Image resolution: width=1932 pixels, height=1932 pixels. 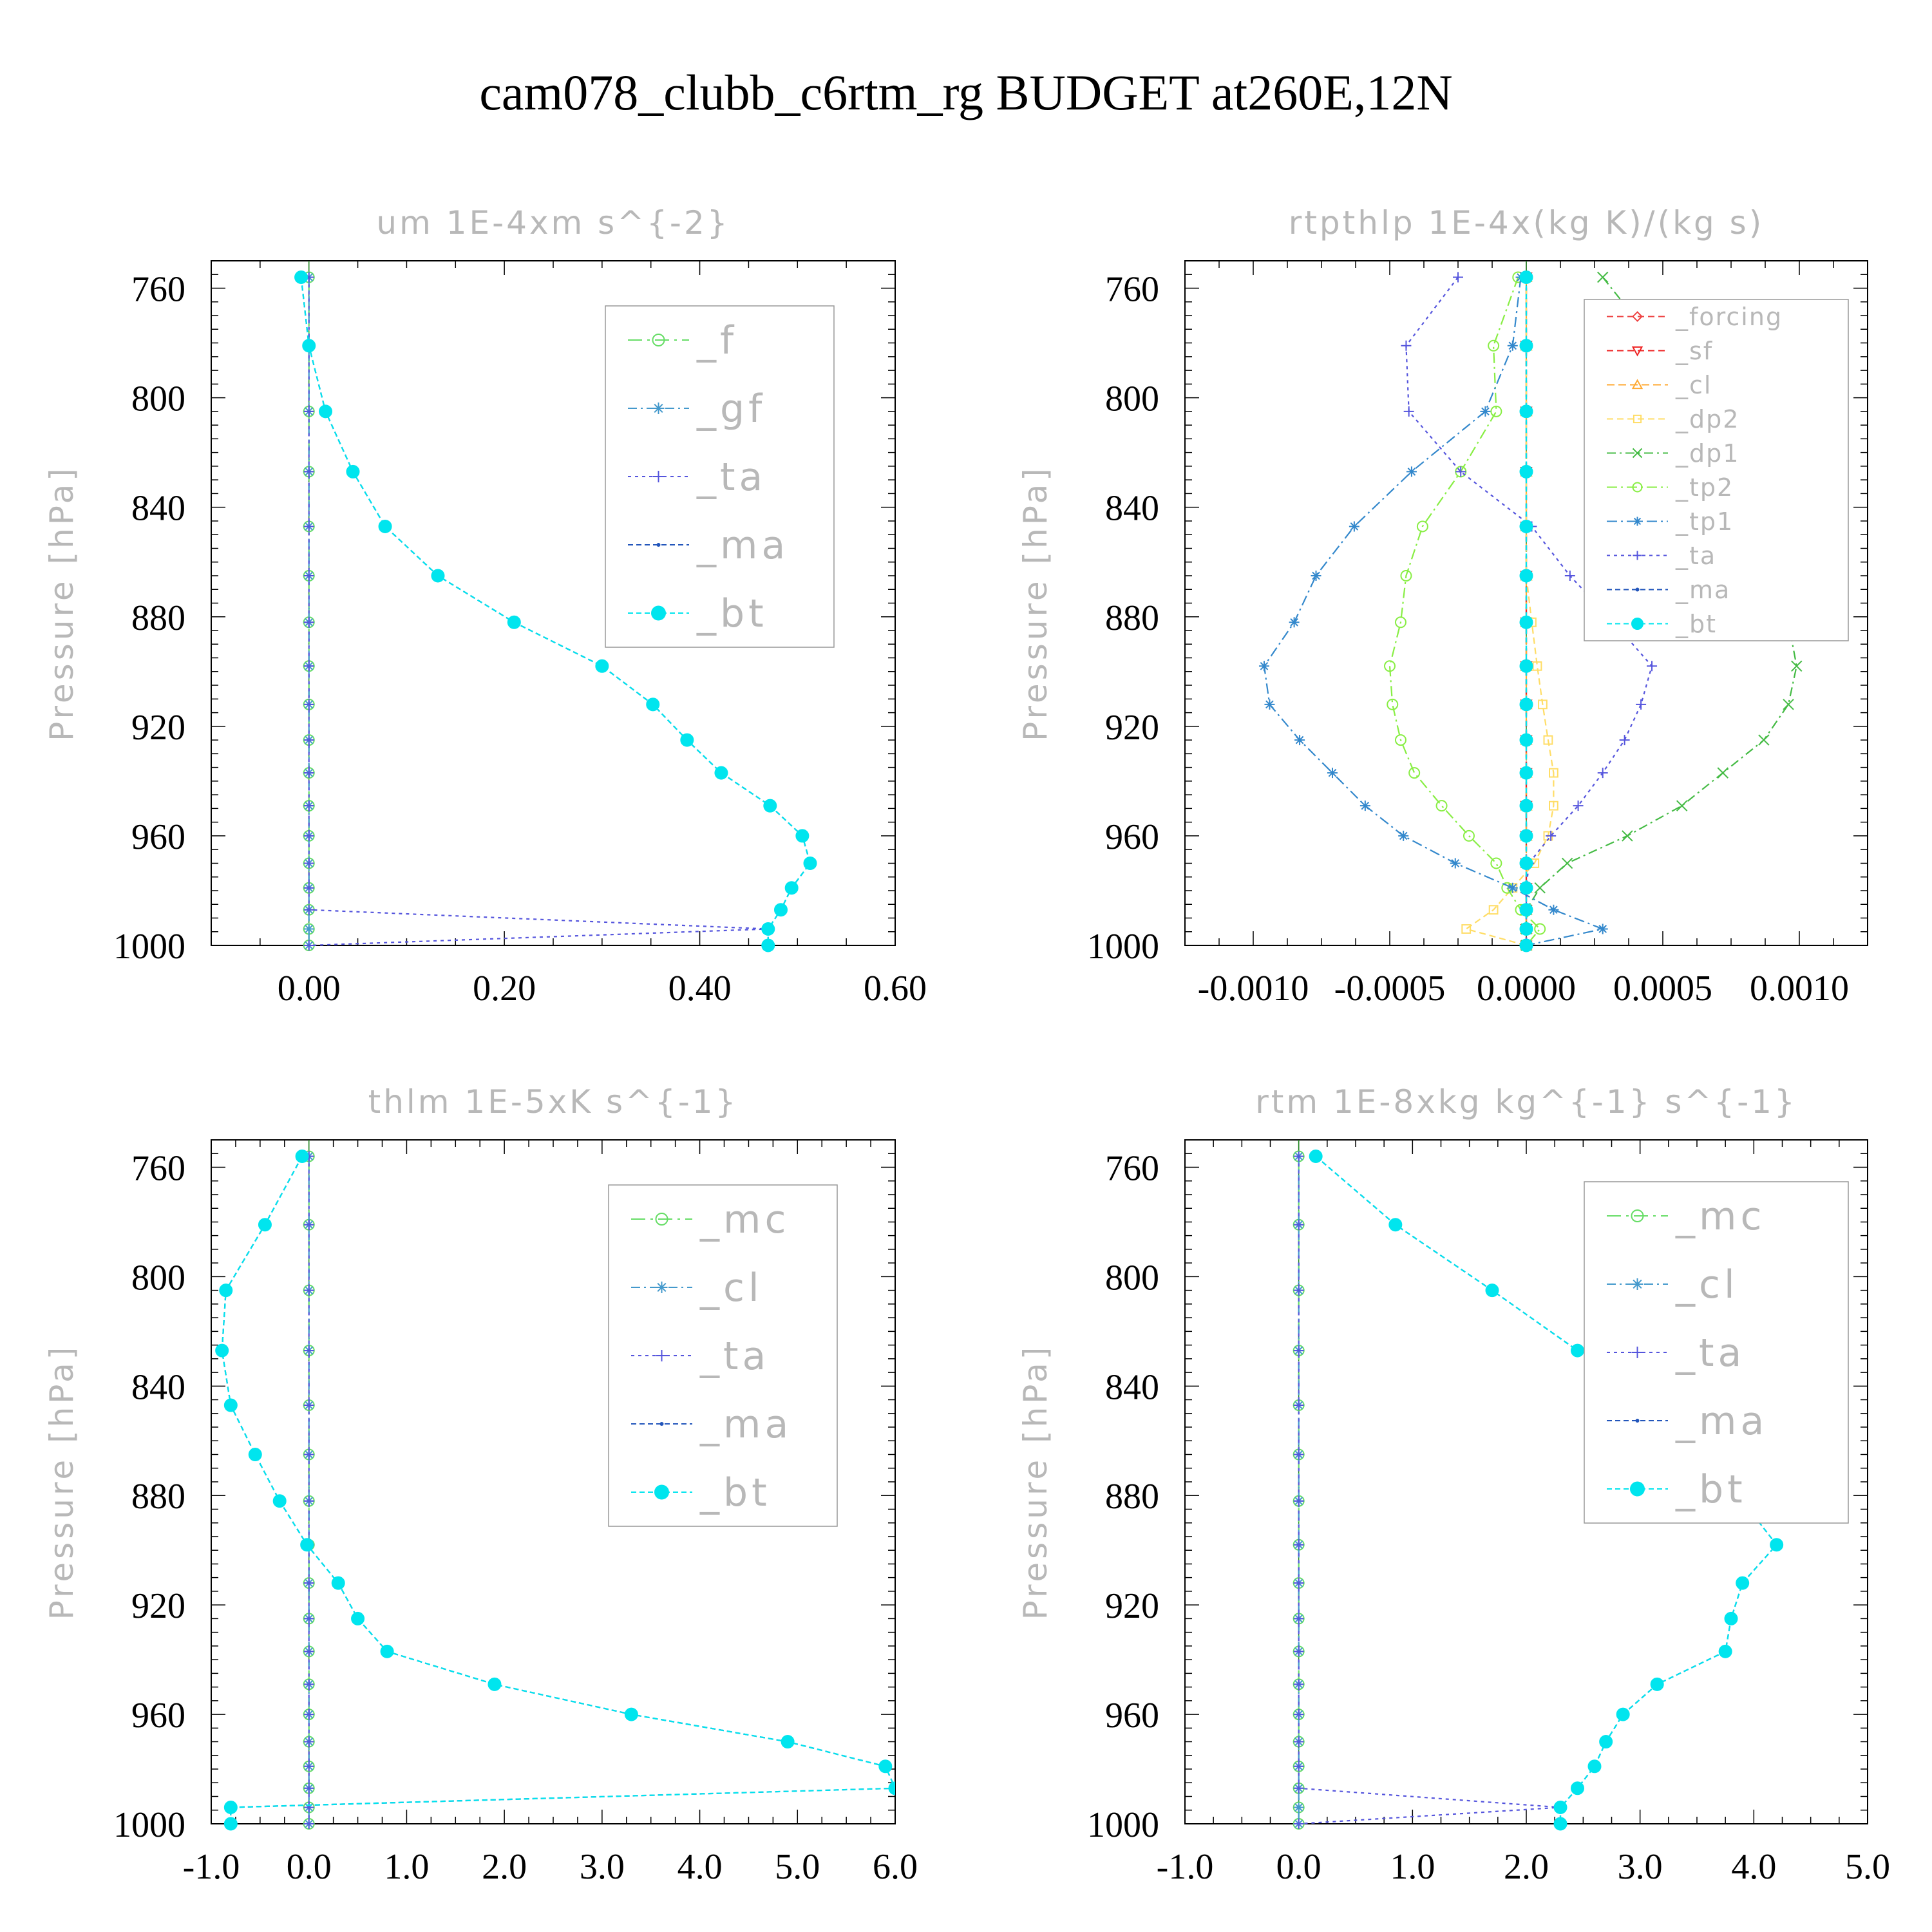 I want to click on x-tick-label: 0.00, so click(x=309, y=989).